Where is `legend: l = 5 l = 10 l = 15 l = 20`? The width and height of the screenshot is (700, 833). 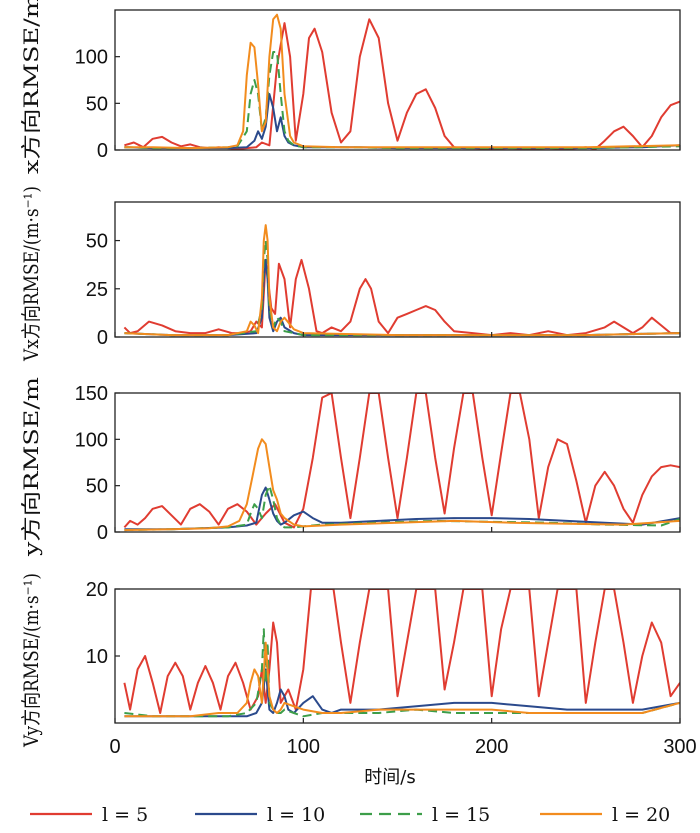
legend: l = 5 l = 10 l = 15 l = 20 is located at coordinates (350, 815).